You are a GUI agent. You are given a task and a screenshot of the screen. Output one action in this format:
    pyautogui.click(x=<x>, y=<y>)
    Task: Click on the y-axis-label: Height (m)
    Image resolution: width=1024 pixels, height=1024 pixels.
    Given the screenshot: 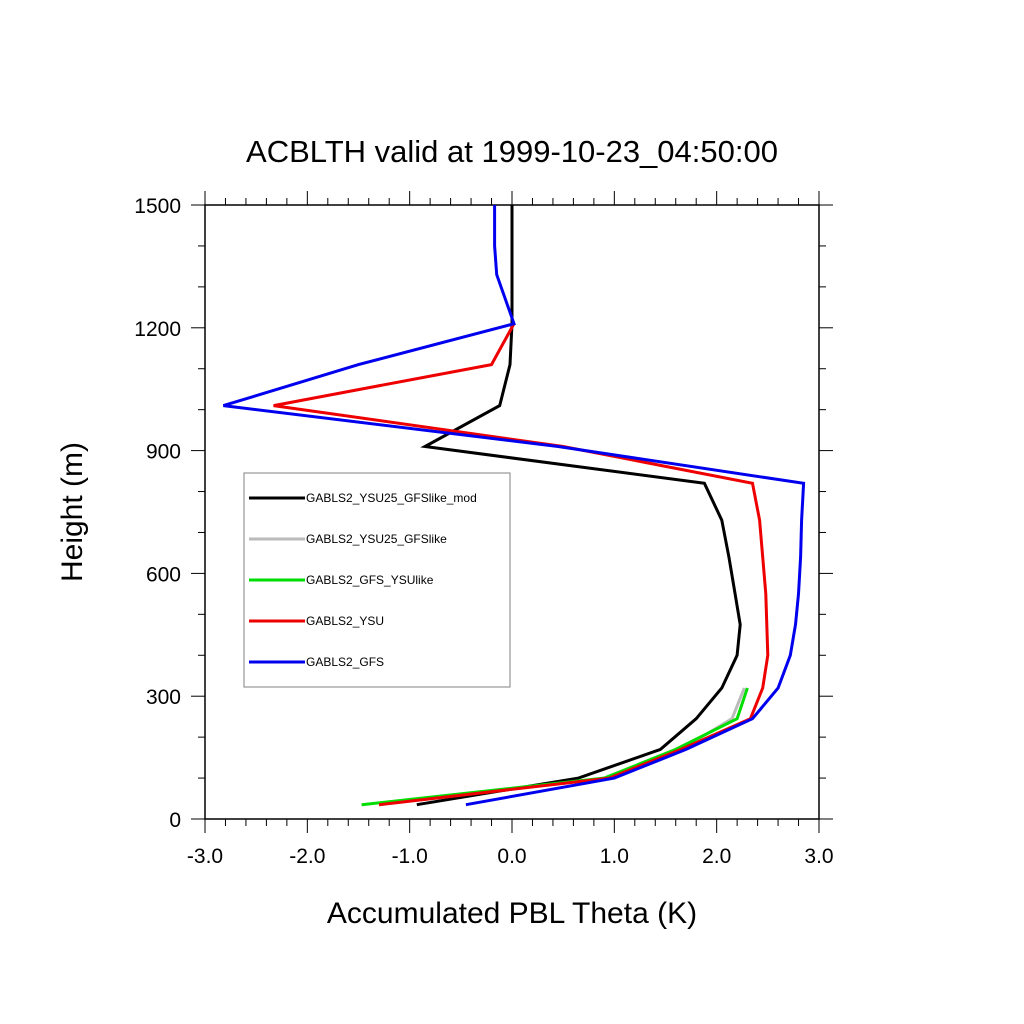 What is the action you would take?
    pyautogui.click(x=72, y=512)
    